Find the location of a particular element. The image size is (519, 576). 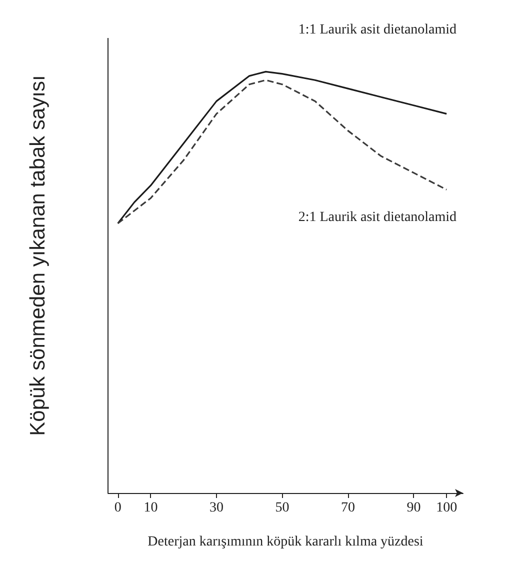

x-tick-label: 70 is located at coordinates (347, 508).